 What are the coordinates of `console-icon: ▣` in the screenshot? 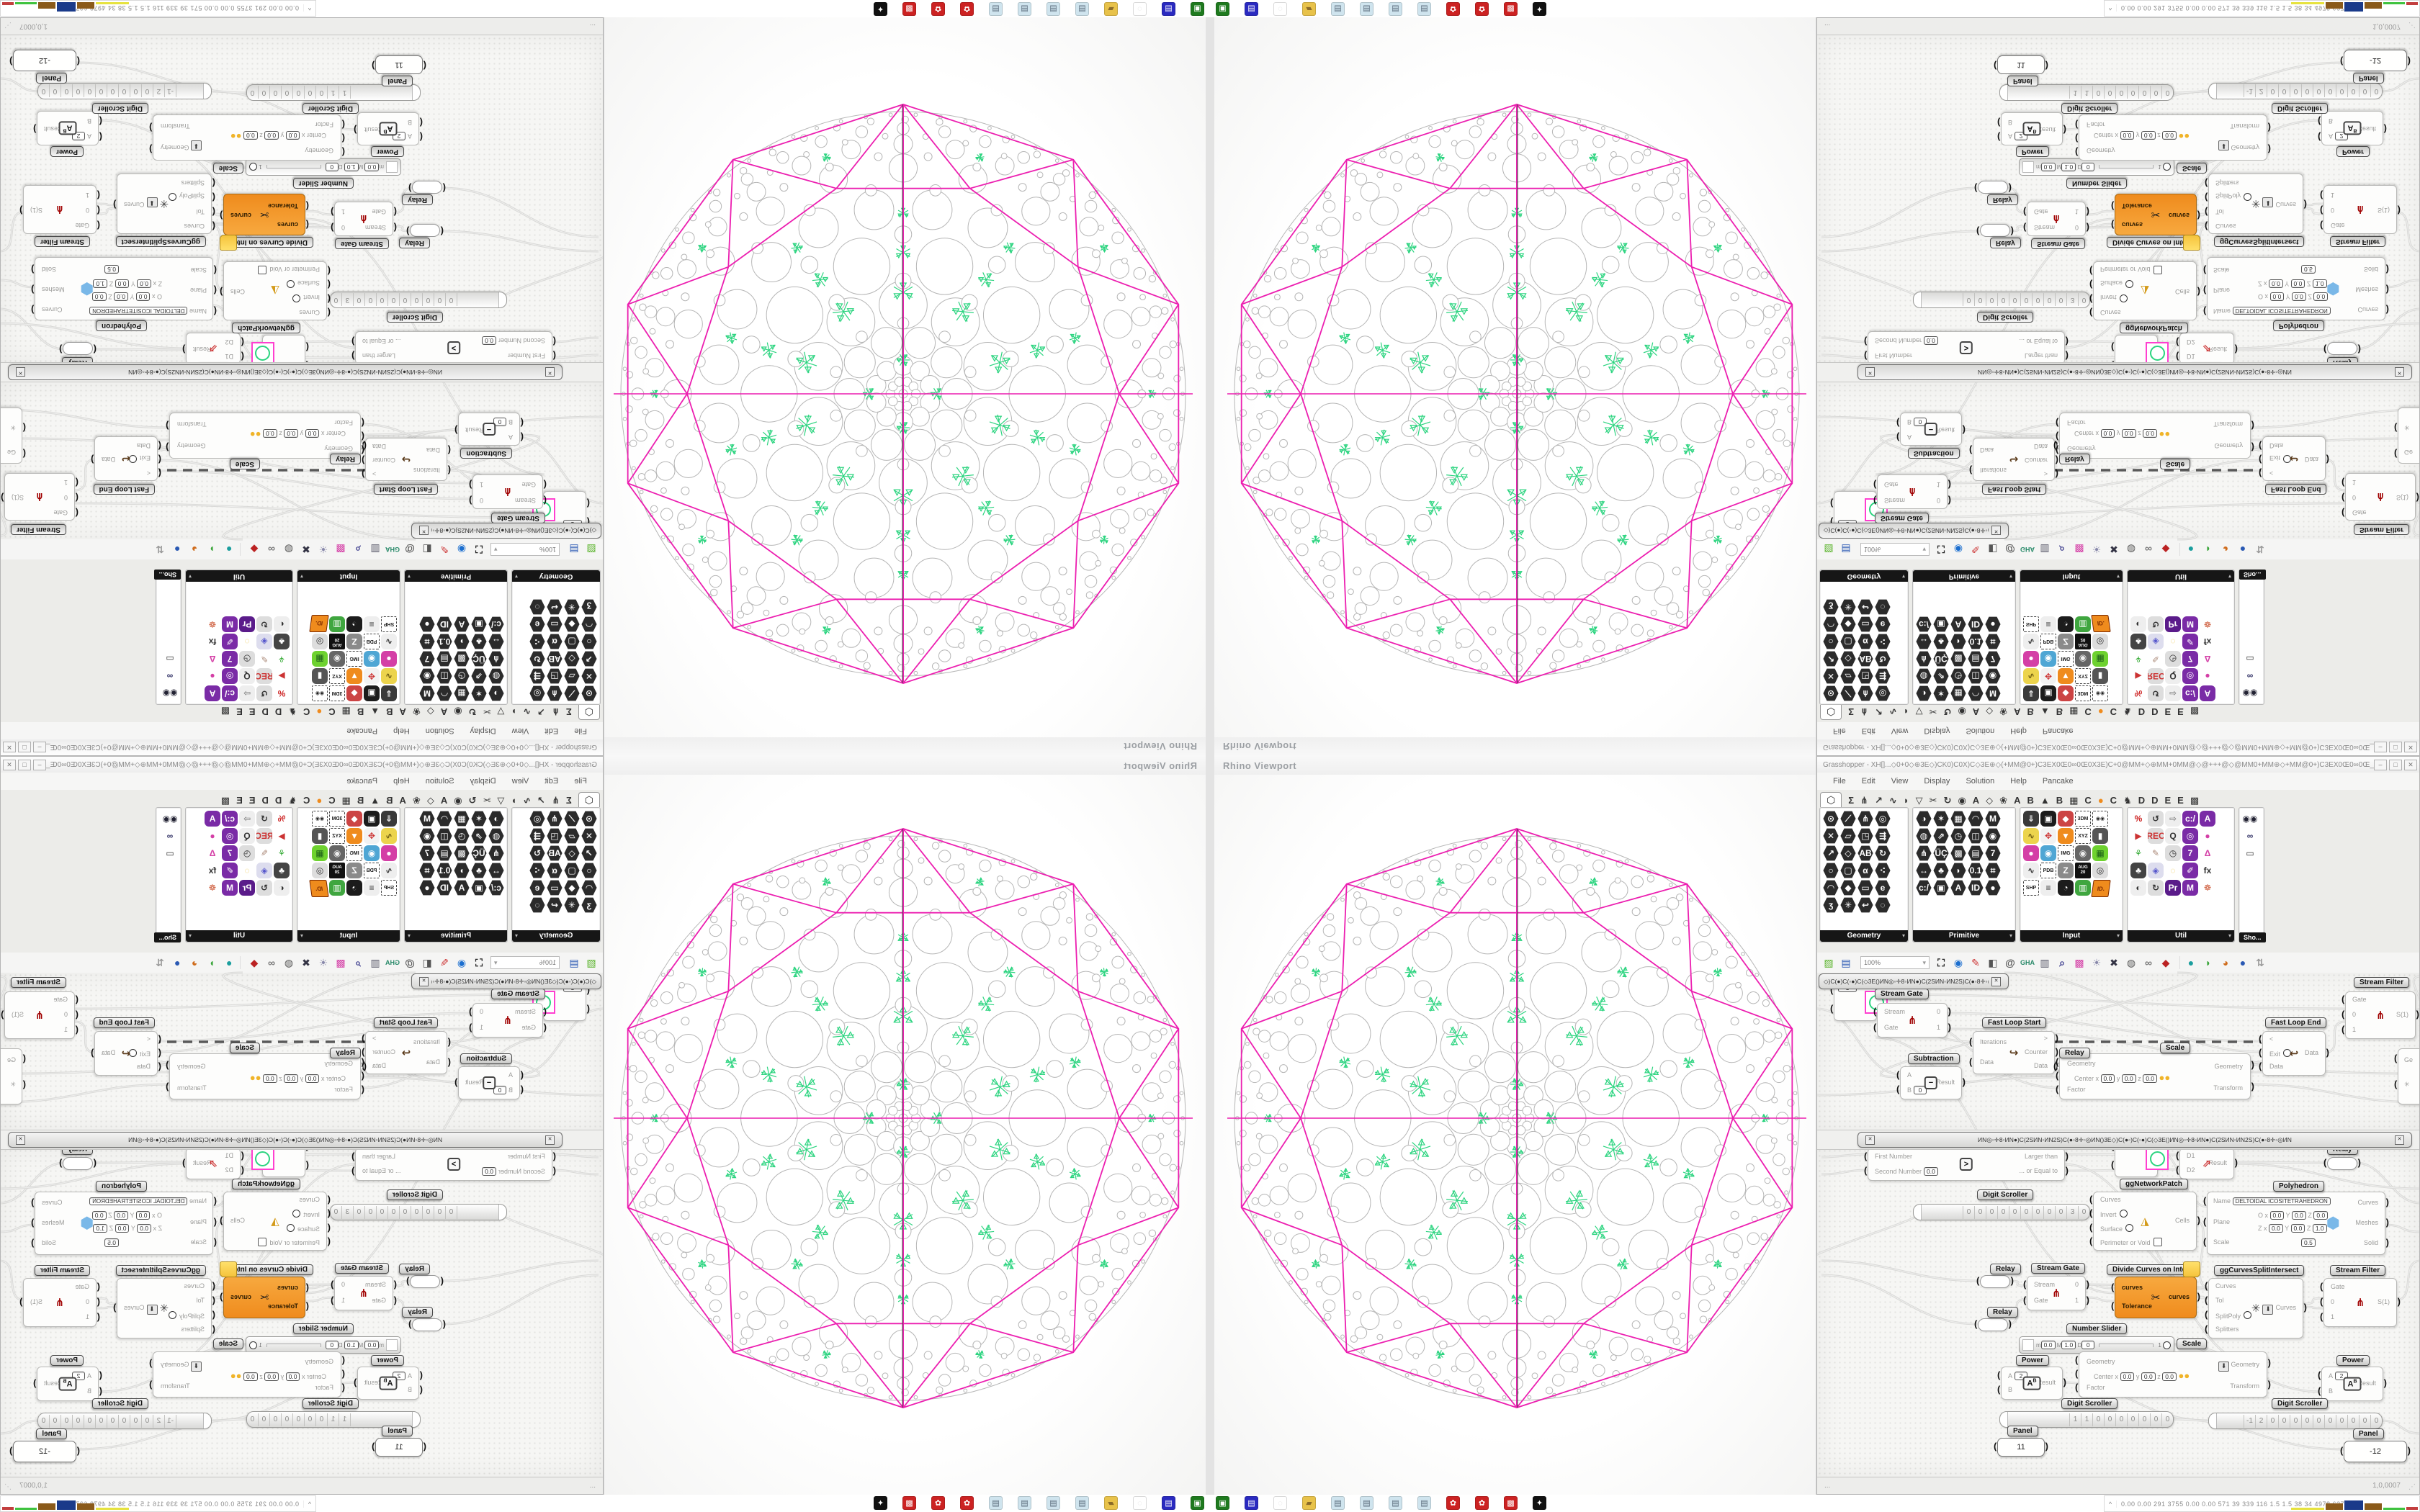 It's located at (1197, 1503).